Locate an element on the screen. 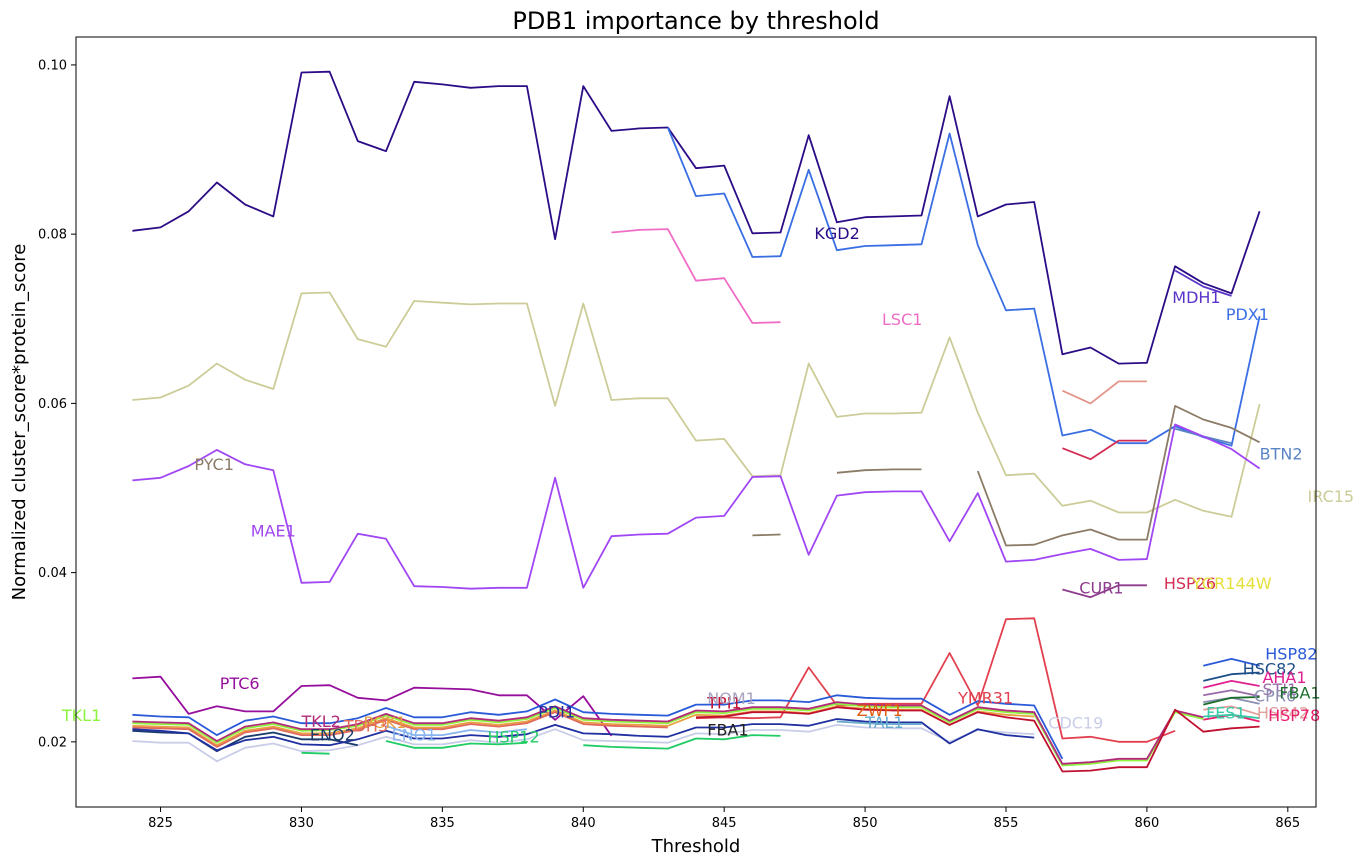 This screenshot has width=1361, height=865. series-label-sti1: STI1 is located at coordinates (1279, 689).